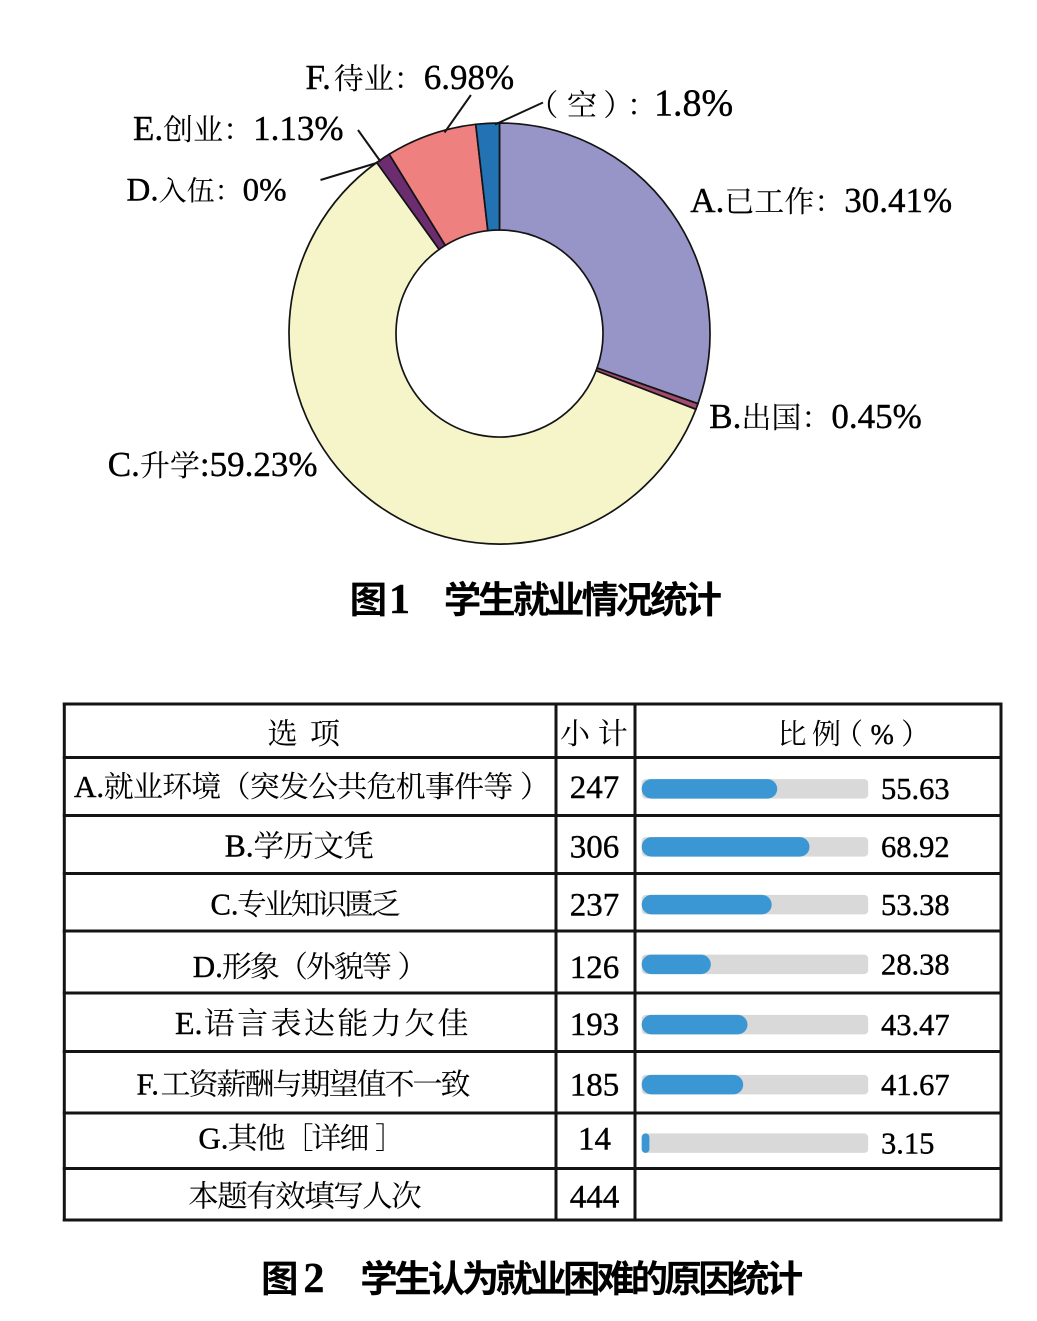 The width and height of the screenshot is (1037, 1321). Describe the element at coordinates (898, 200) in the screenshot. I see `svg-text: 30.41%` at that location.